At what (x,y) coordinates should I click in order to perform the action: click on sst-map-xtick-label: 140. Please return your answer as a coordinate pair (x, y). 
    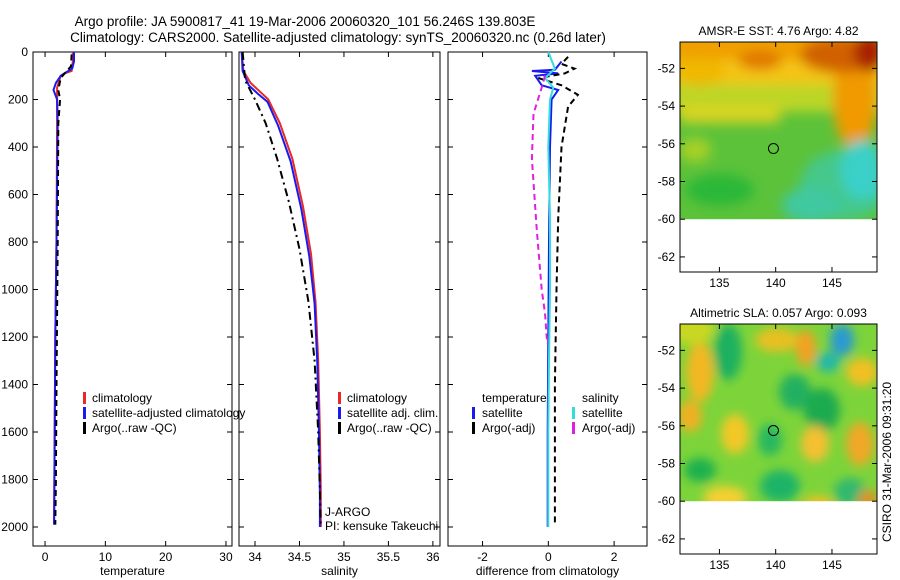
    Looking at the image, I should click on (776, 283).